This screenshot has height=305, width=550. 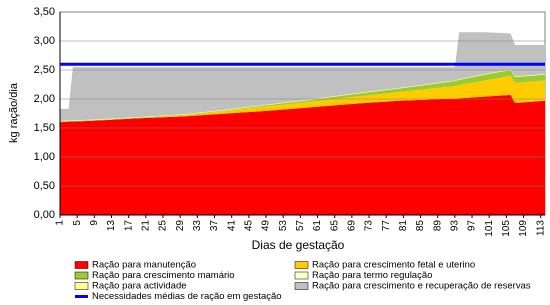 What do you see at coordinates (145, 226) in the screenshot?
I see `x-tick-label: 21` at bounding box center [145, 226].